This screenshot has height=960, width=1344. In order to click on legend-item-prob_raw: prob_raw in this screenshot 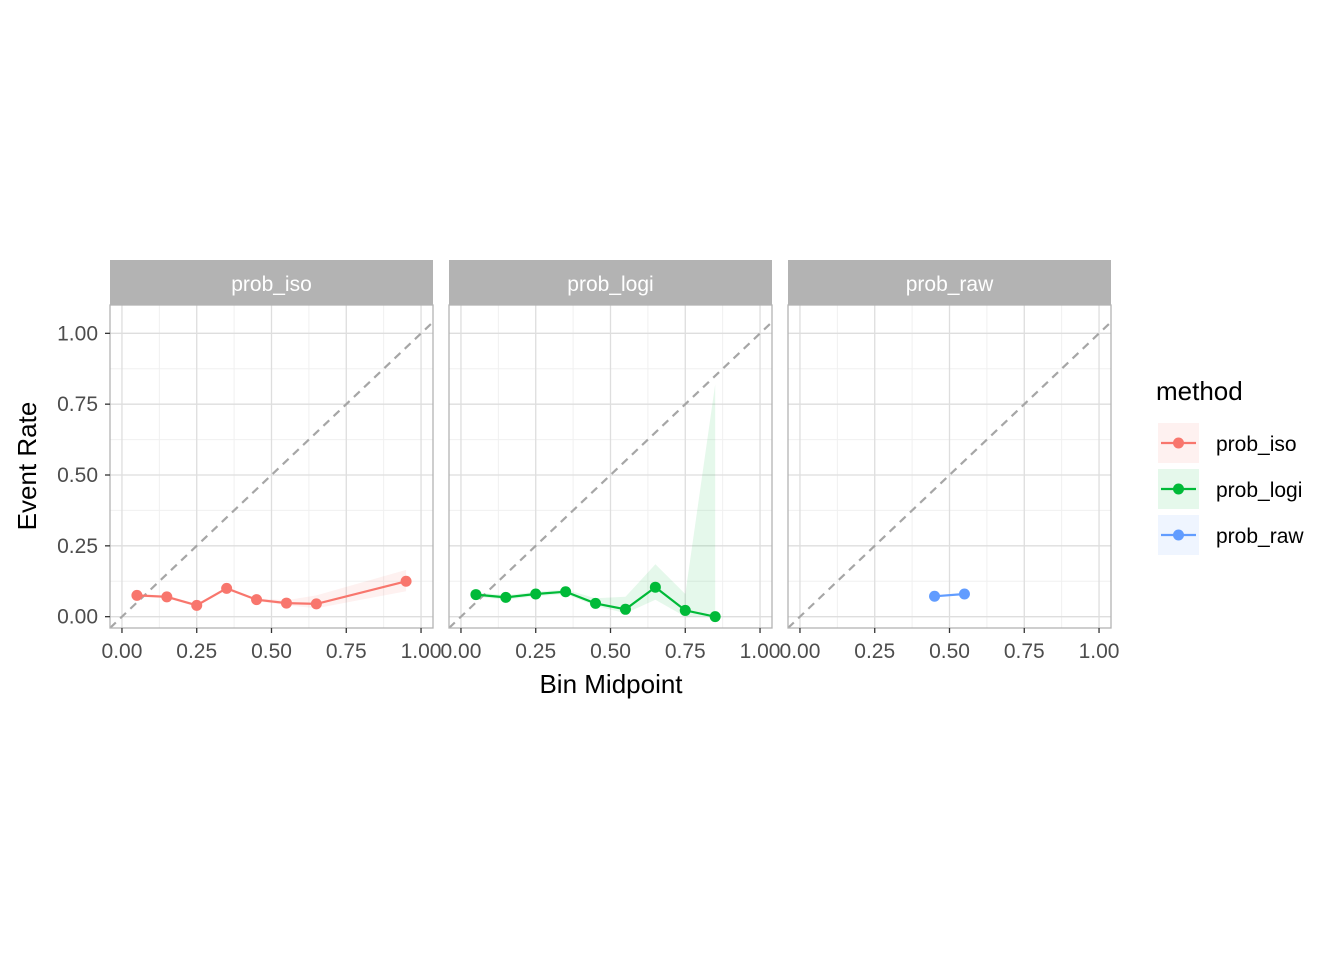, I will do `click(1231, 535)`.